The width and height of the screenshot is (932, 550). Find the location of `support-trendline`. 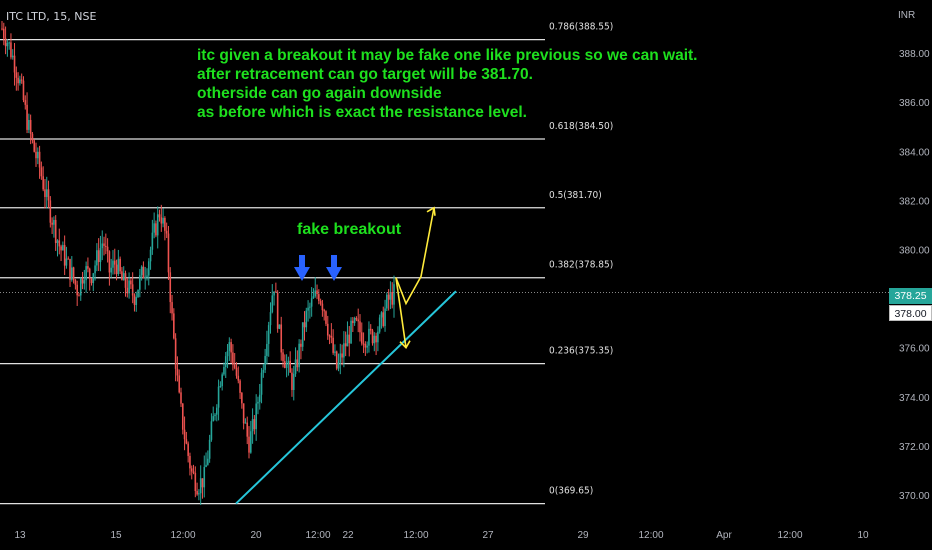

support-trendline is located at coordinates (346, 397).